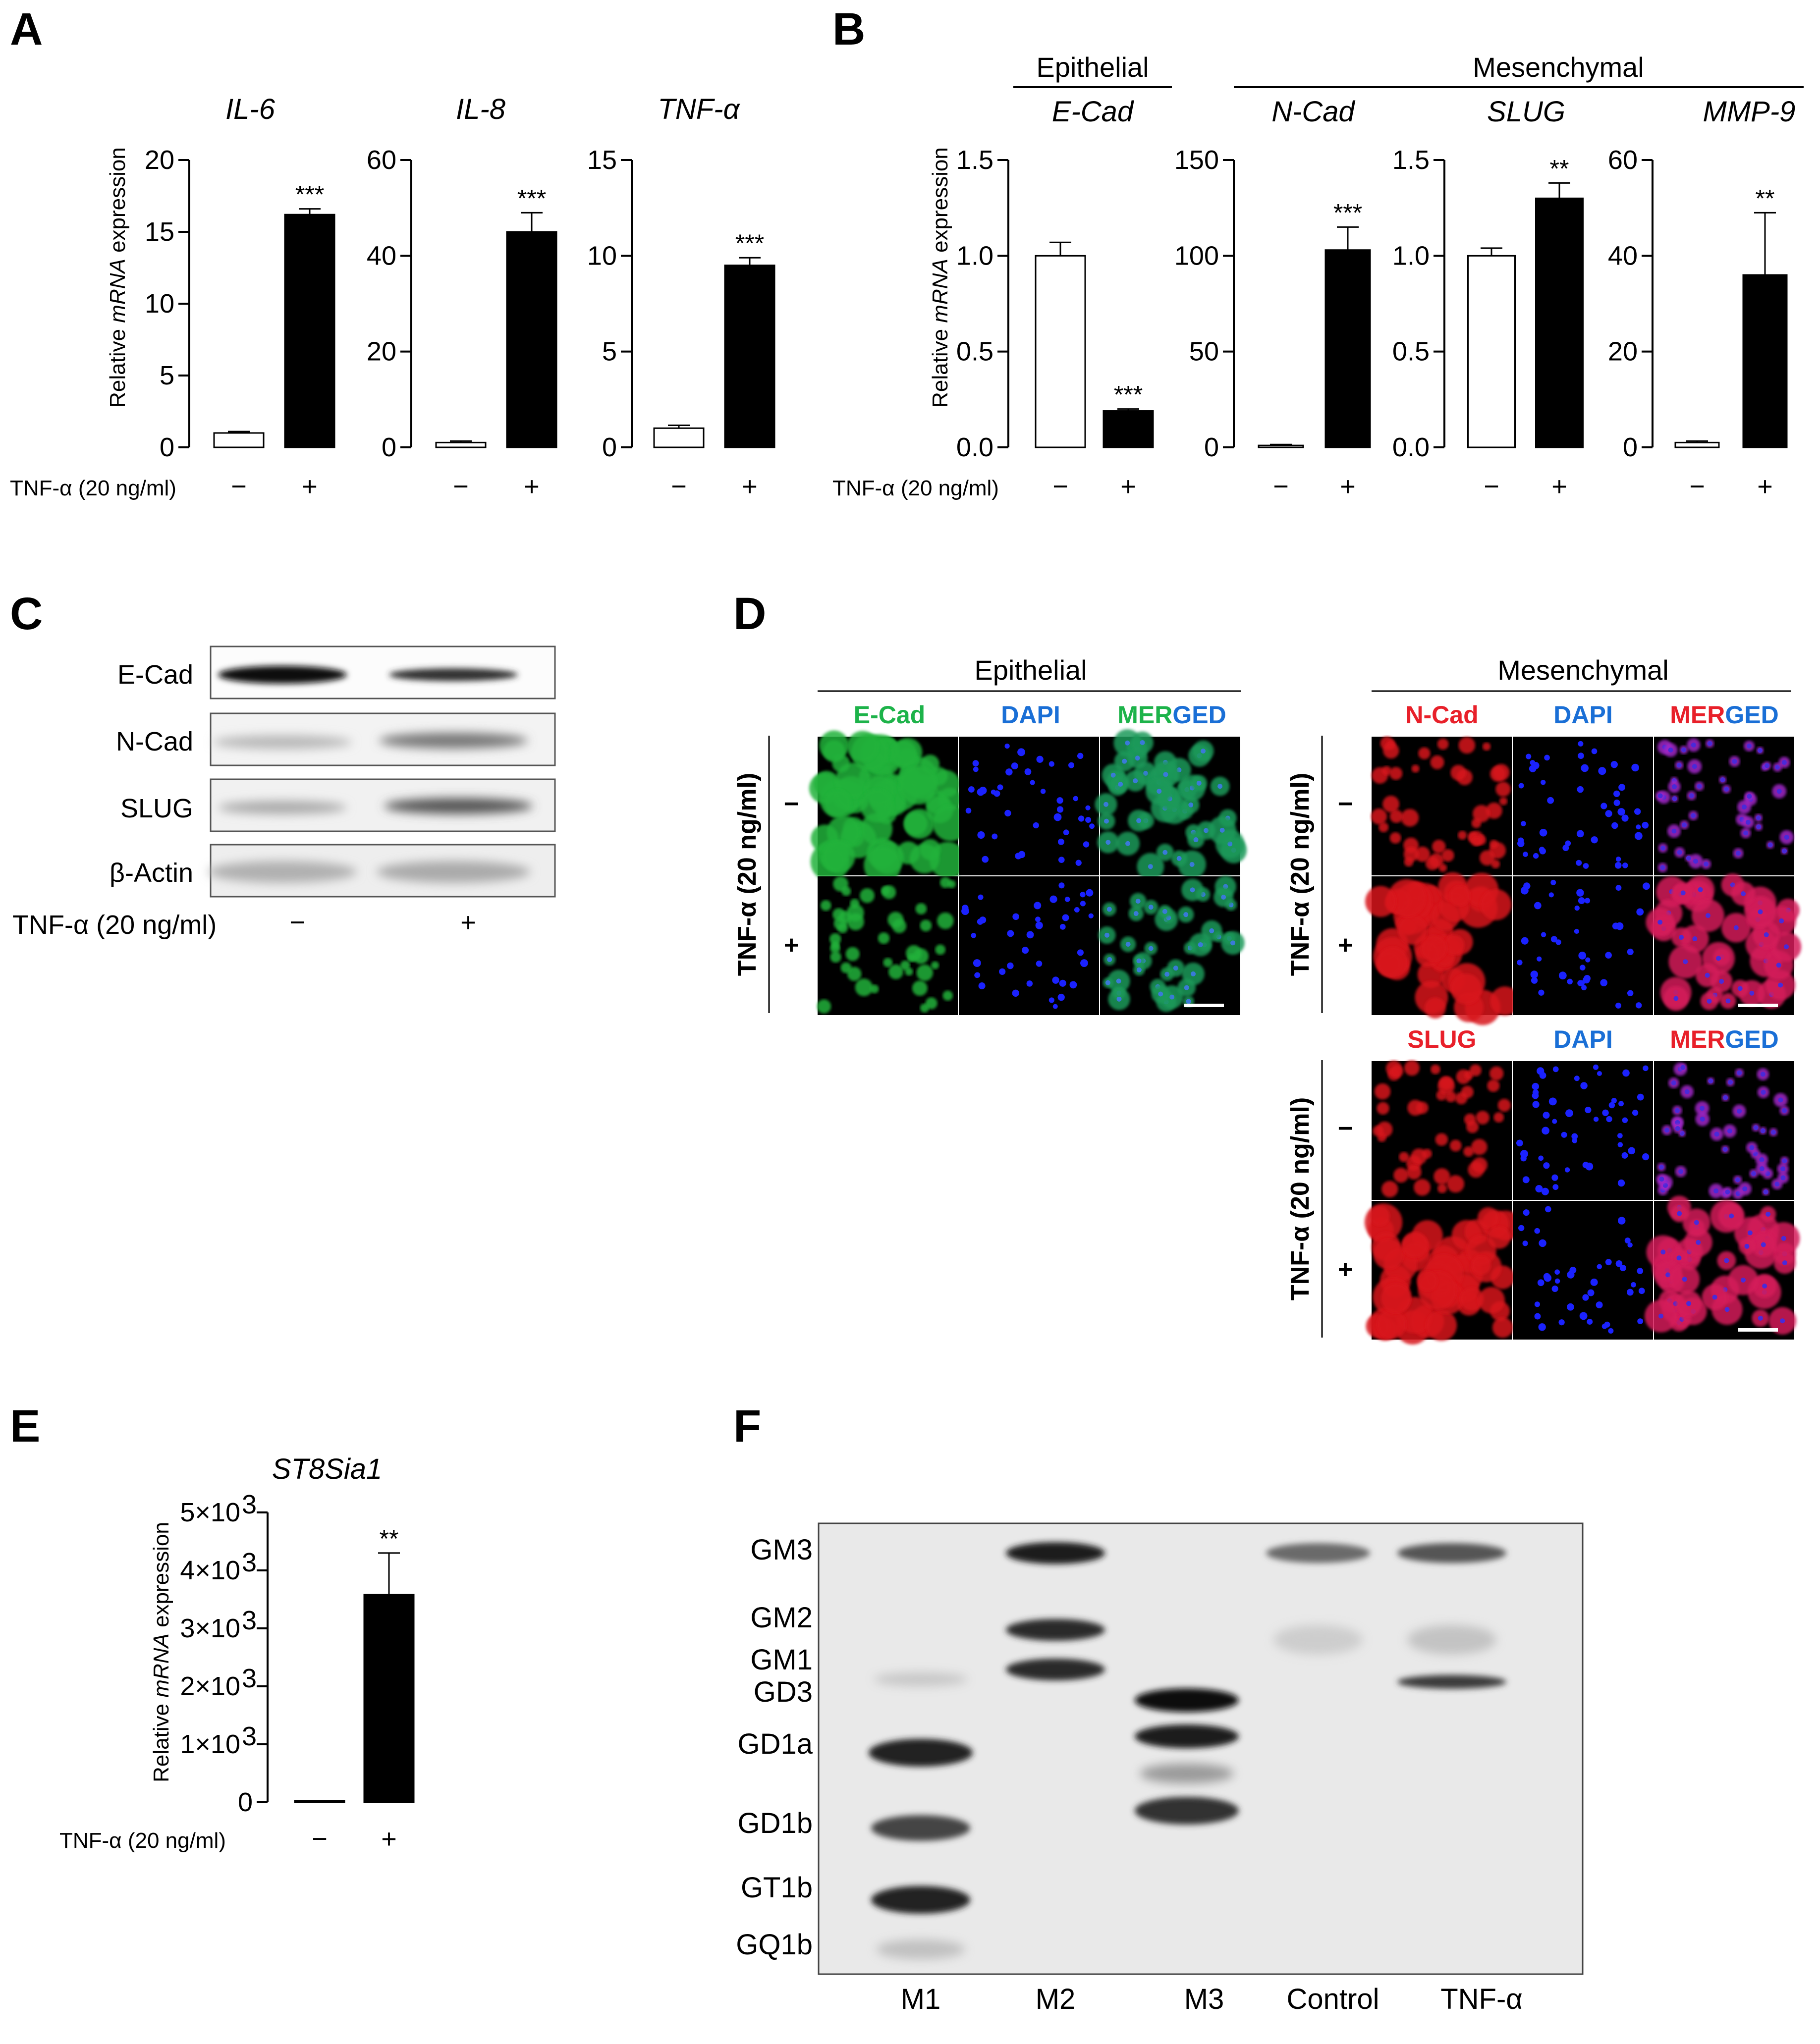 The height and width of the screenshot is (2044, 1820). Describe the element at coordinates (921, 1999) in the screenshot. I see `lane-label: M1` at that location.